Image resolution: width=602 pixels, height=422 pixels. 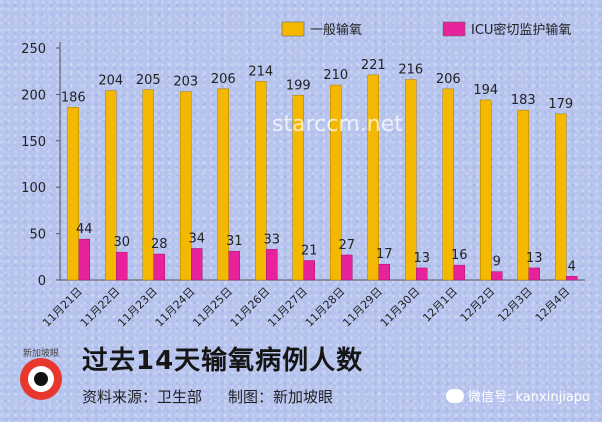 I want to click on x-tick-label: 11月23日, so click(x=137, y=307).